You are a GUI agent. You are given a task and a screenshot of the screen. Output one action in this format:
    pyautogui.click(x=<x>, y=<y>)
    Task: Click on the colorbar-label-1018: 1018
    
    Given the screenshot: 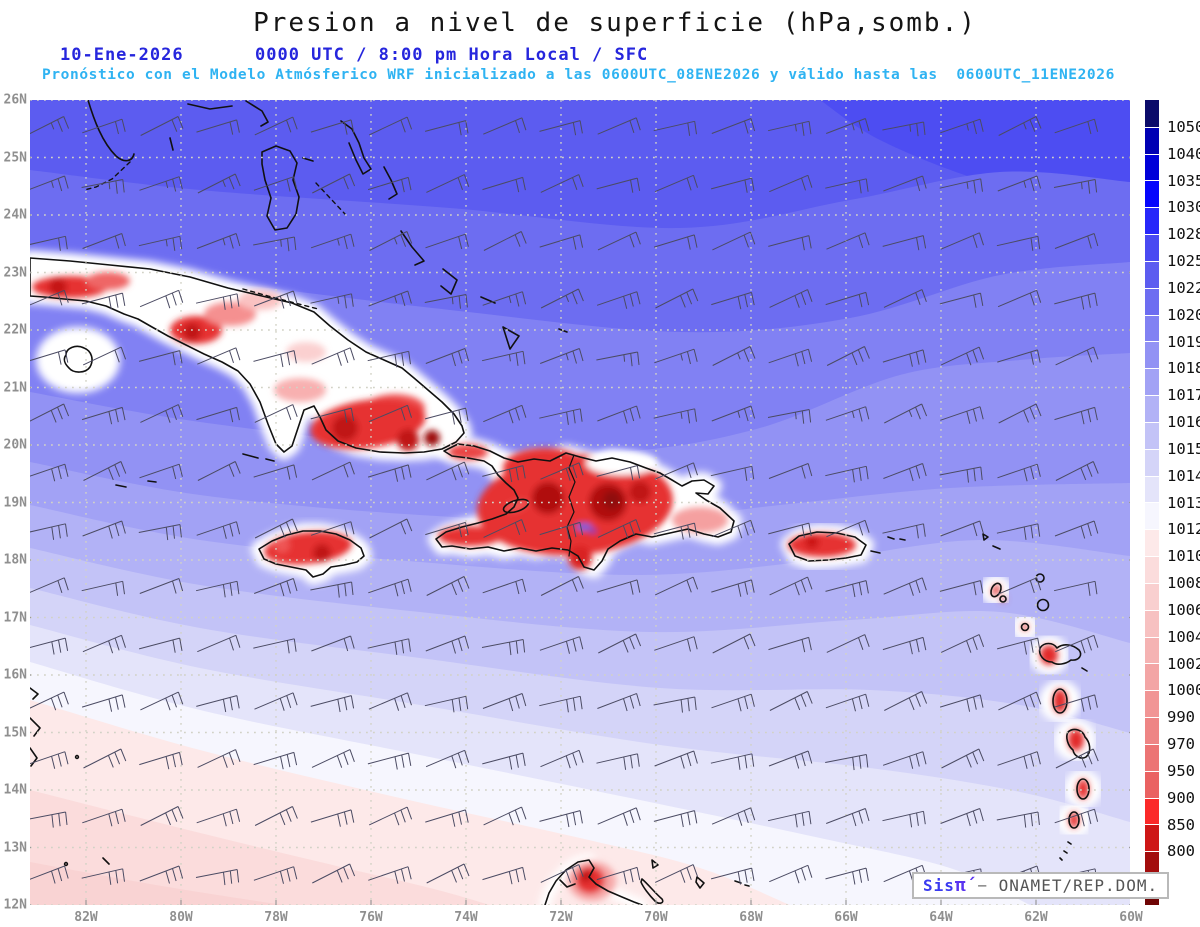 What is the action you would take?
    pyautogui.click(x=1183, y=368)
    